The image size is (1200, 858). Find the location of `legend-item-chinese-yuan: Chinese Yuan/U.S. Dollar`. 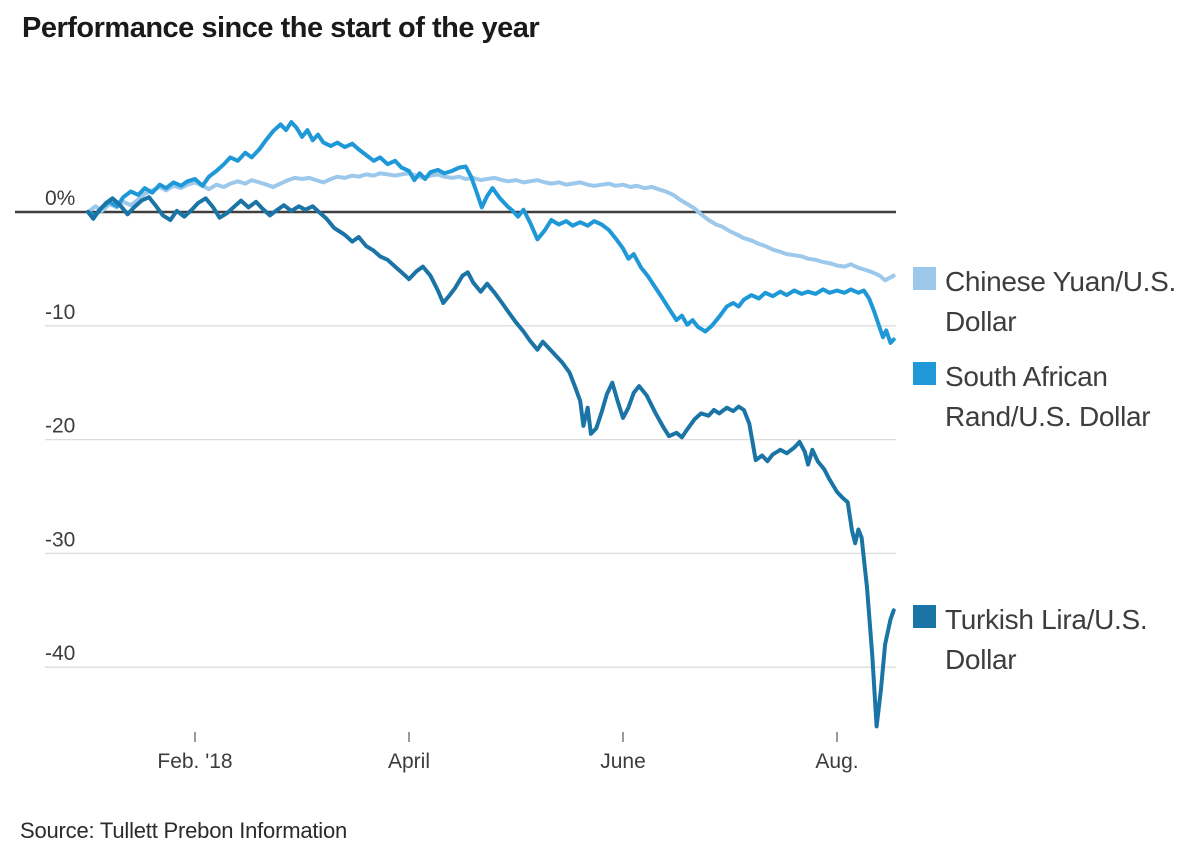

legend-item-chinese-yuan: Chinese Yuan/U.S. Dollar is located at coordinates (1048, 302).